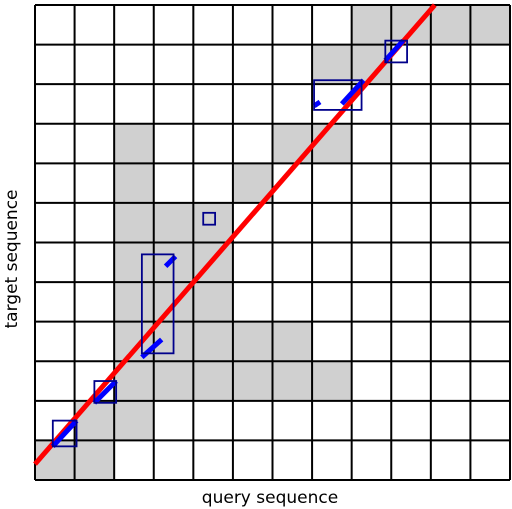 The image size is (512, 509). Describe the element at coordinates (12, 258) in the screenshot. I see `y-axis-label: target sequence` at that location.